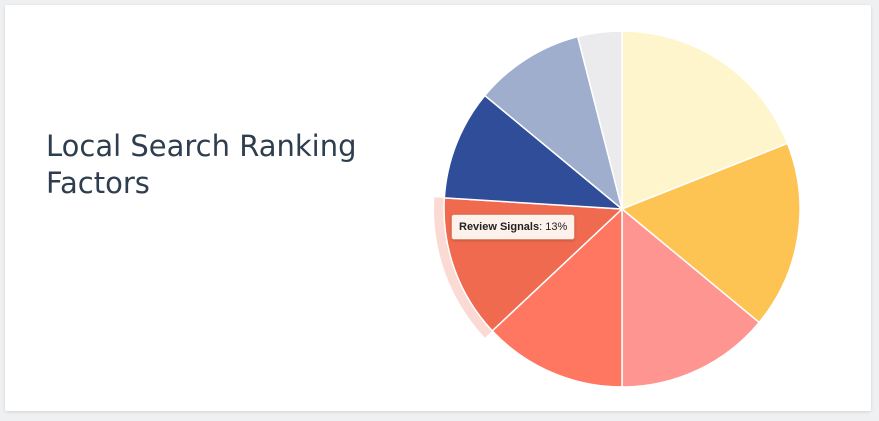 The image size is (879, 421). I want to click on tooltip-label: Review Signals, so click(499, 227).